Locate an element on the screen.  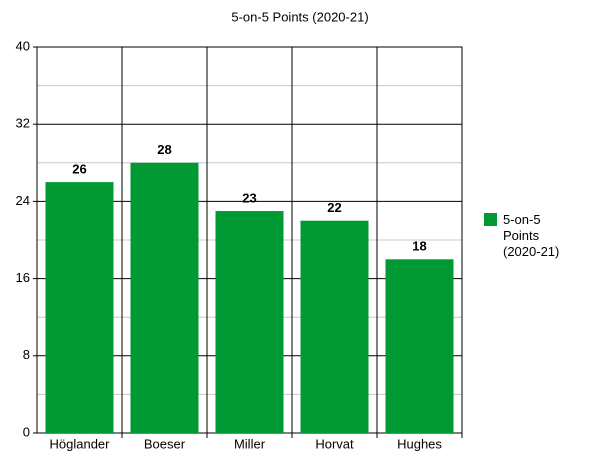
legend: 5-on-5 Points (2020-21) is located at coordinates (529, 236).